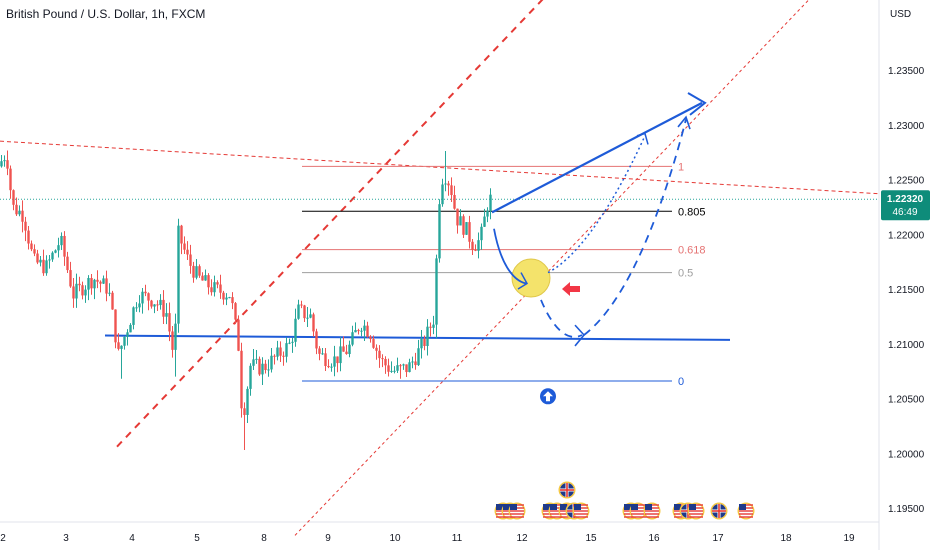 Image resolution: width=932 pixels, height=555 pixels. What do you see at coordinates (697, 104) in the screenshot?
I see `projection-up-arrowhead` at bounding box center [697, 104].